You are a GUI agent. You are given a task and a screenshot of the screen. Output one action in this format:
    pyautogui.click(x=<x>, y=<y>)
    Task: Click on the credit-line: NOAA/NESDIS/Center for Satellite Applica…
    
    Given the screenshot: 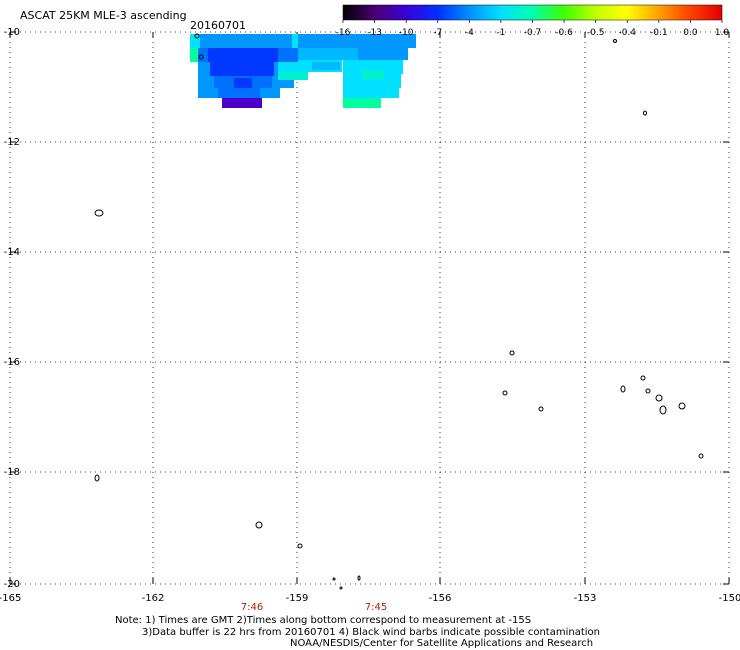 What is the action you would take?
    pyautogui.click(x=442, y=643)
    